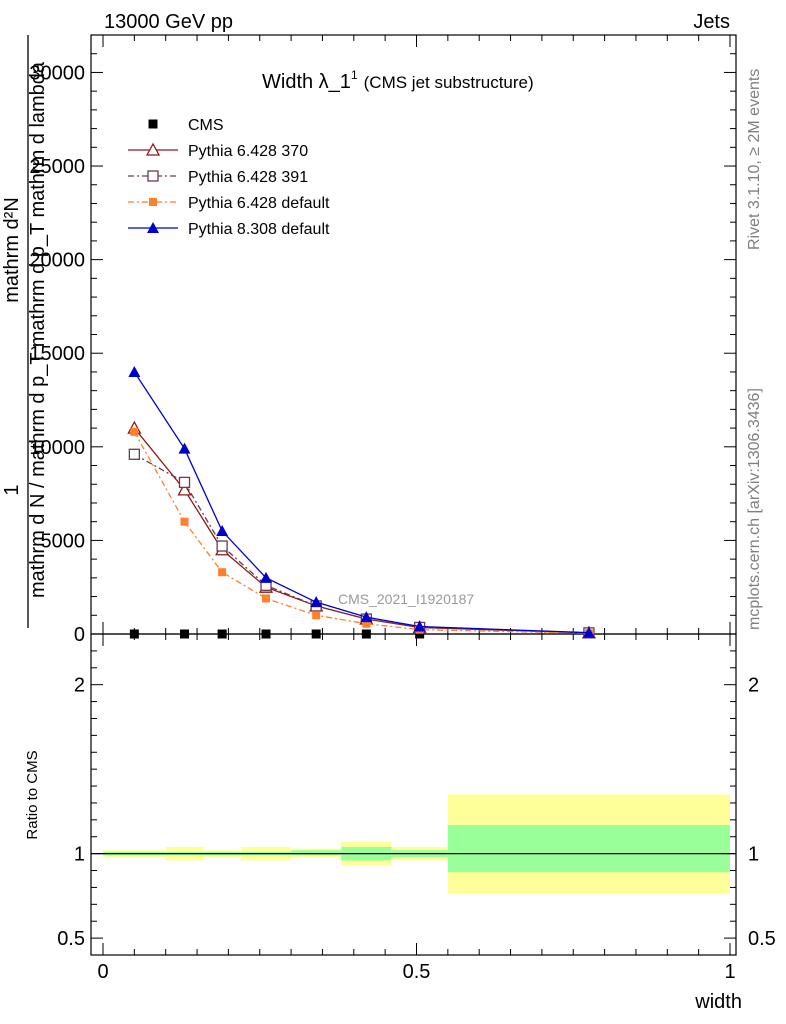 The height and width of the screenshot is (1024, 786). What do you see at coordinates (79, 686) in the screenshot?
I see `y-tick-label-ratio: 2` at bounding box center [79, 686].